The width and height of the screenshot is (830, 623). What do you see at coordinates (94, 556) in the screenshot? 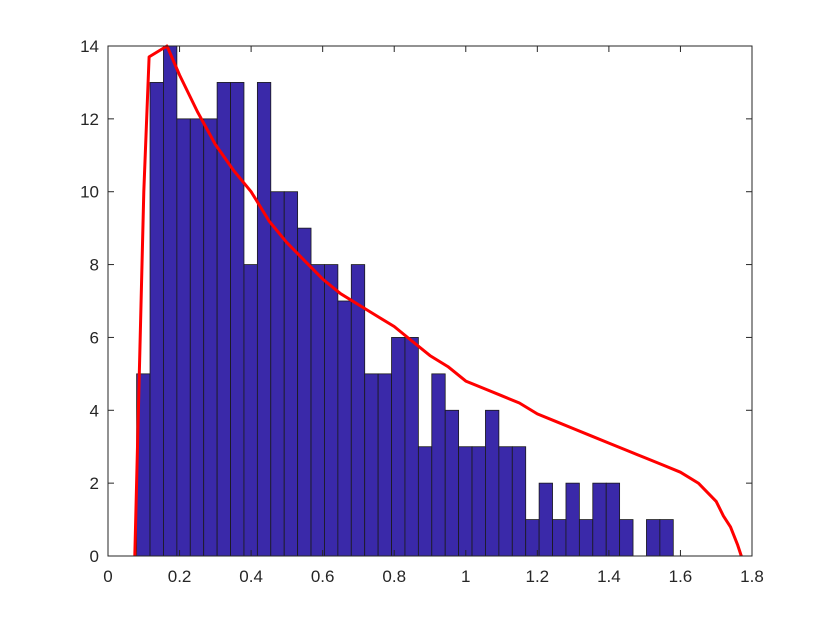
I see `y-tick-label: 0` at bounding box center [94, 556].